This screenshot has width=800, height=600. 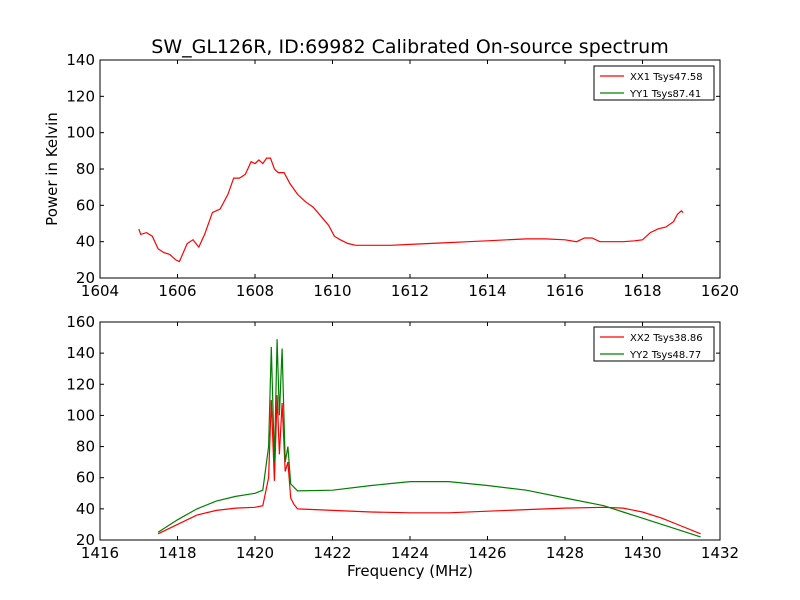 What do you see at coordinates (80, 96) in the screenshot?
I see `top-y-tick-label: 120` at bounding box center [80, 96].